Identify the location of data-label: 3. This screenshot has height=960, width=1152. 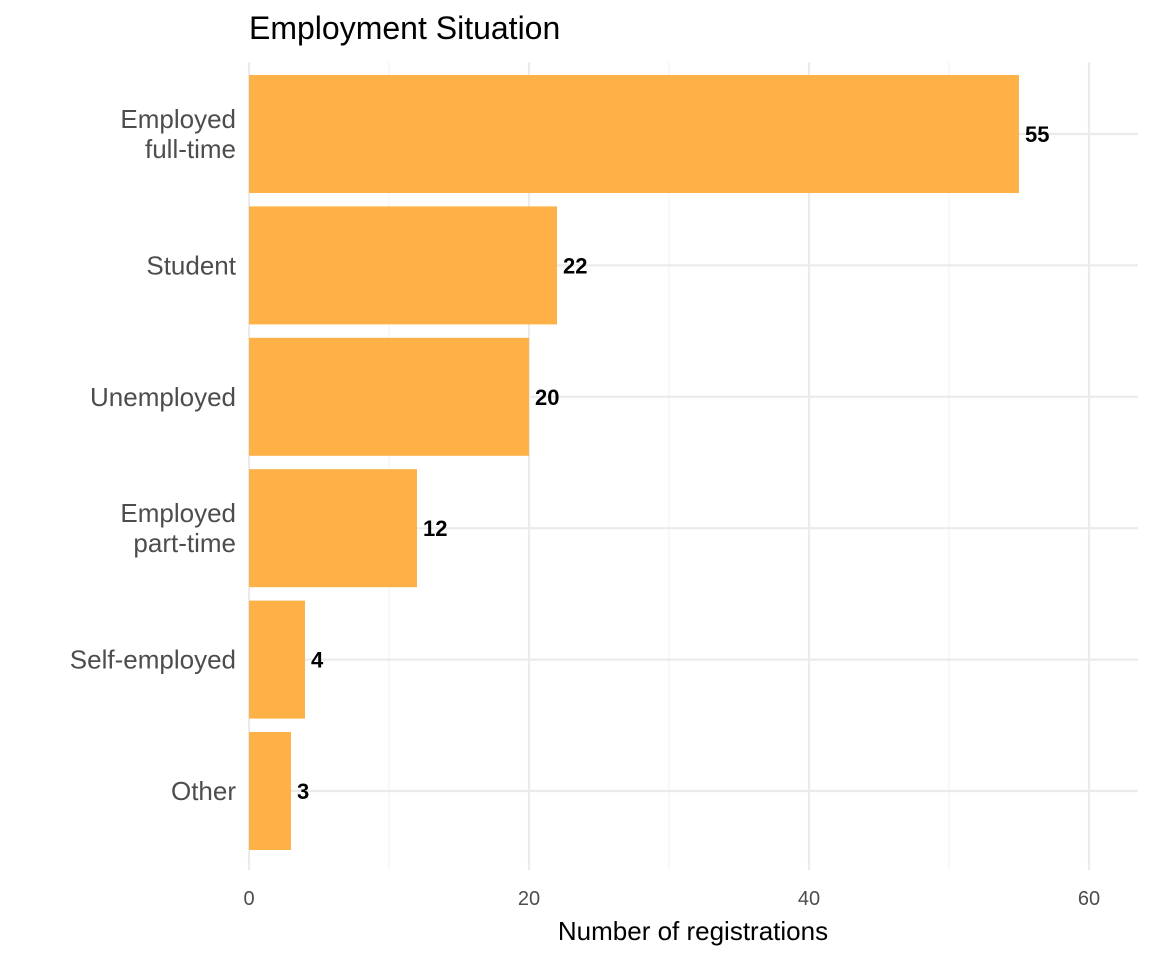
(303, 791).